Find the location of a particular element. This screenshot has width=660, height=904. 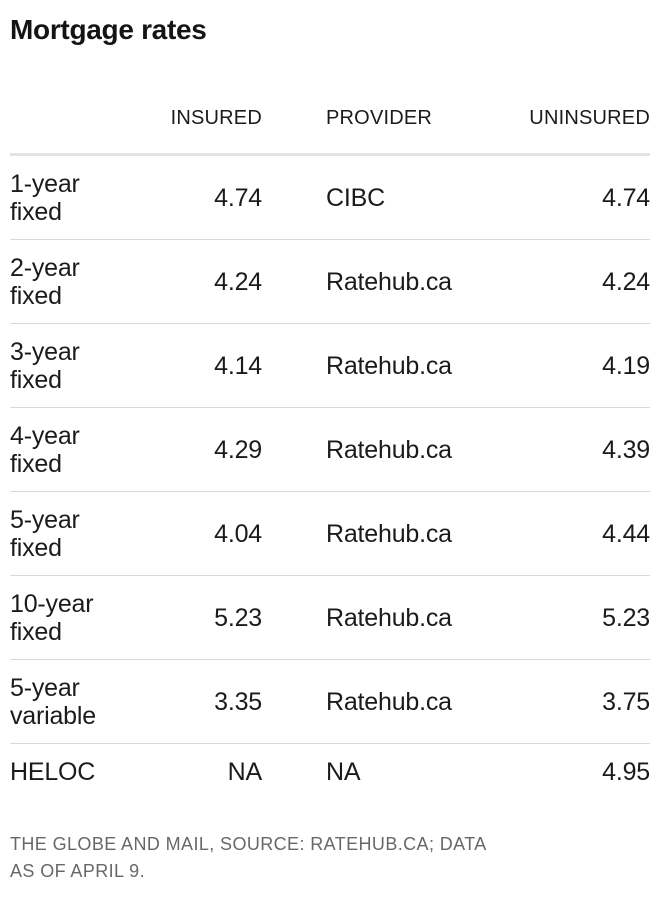

insured-rate-cell: 5.23 is located at coordinates (211, 617).